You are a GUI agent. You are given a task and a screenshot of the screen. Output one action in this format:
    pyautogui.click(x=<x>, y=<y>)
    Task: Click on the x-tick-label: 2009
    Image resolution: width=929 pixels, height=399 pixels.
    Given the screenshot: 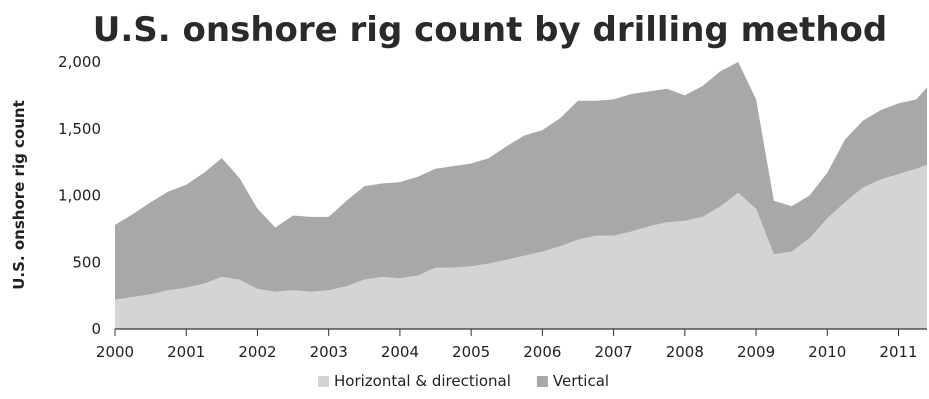 What is the action you would take?
    pyautogui.click(x=756, y=352)
    